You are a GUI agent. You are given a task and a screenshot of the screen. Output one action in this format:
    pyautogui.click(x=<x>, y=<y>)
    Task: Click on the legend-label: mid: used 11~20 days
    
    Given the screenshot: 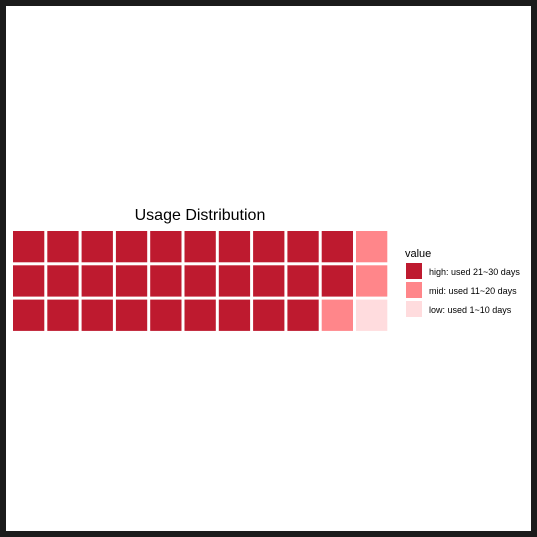 What is the action you would take?
    pyautogui.click(x=473, y=291)
    